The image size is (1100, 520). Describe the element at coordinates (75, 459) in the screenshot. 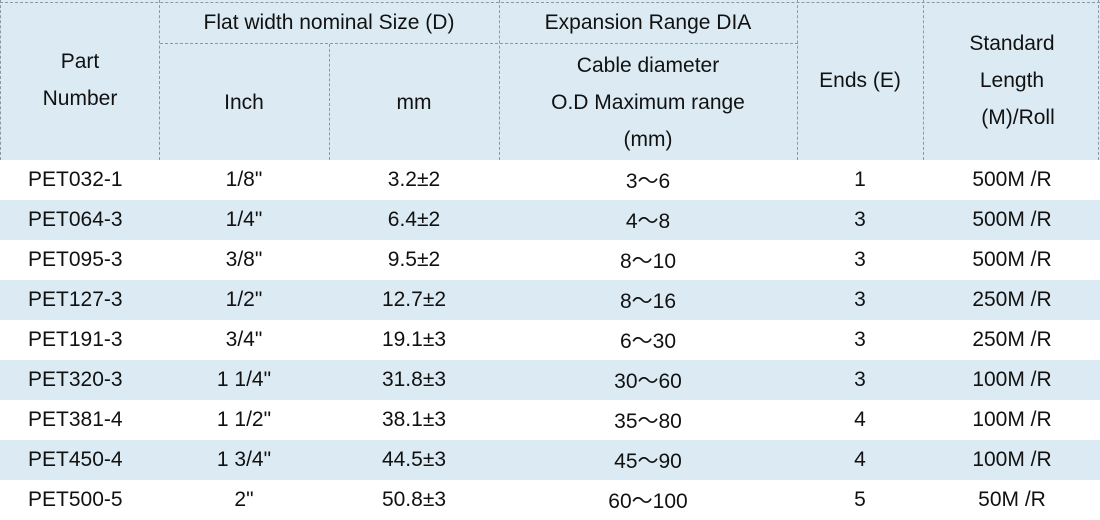

I see `cell-part-number: PET450-4` at that location.